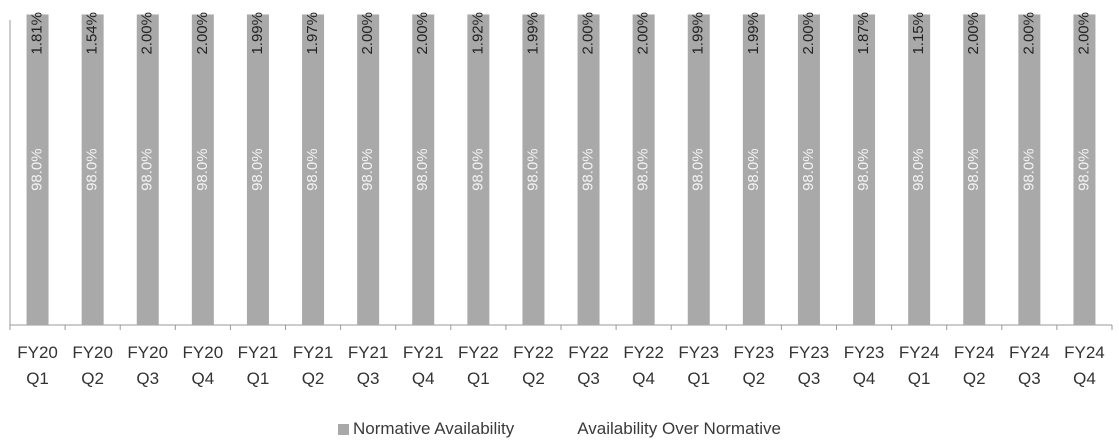 The width and height of the screenshot is (1119, 448). Describe the element at coordinates (92, 33) in the screenshot. I see `bar-label-over-normative: 1.54%` at that location.